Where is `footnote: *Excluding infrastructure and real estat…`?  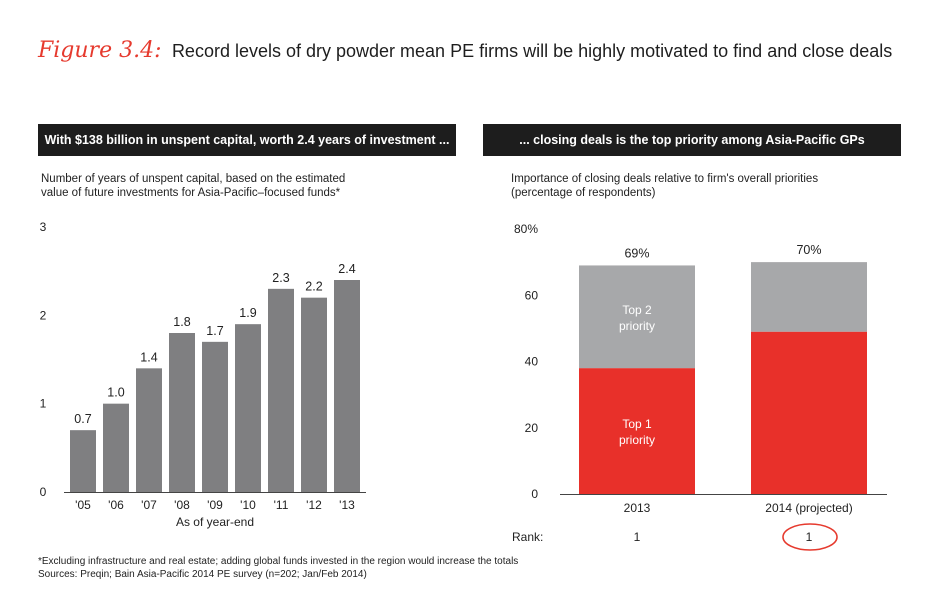
footnote: *Excluding infrastructure and real estat… is located at coordinates (278, 561).